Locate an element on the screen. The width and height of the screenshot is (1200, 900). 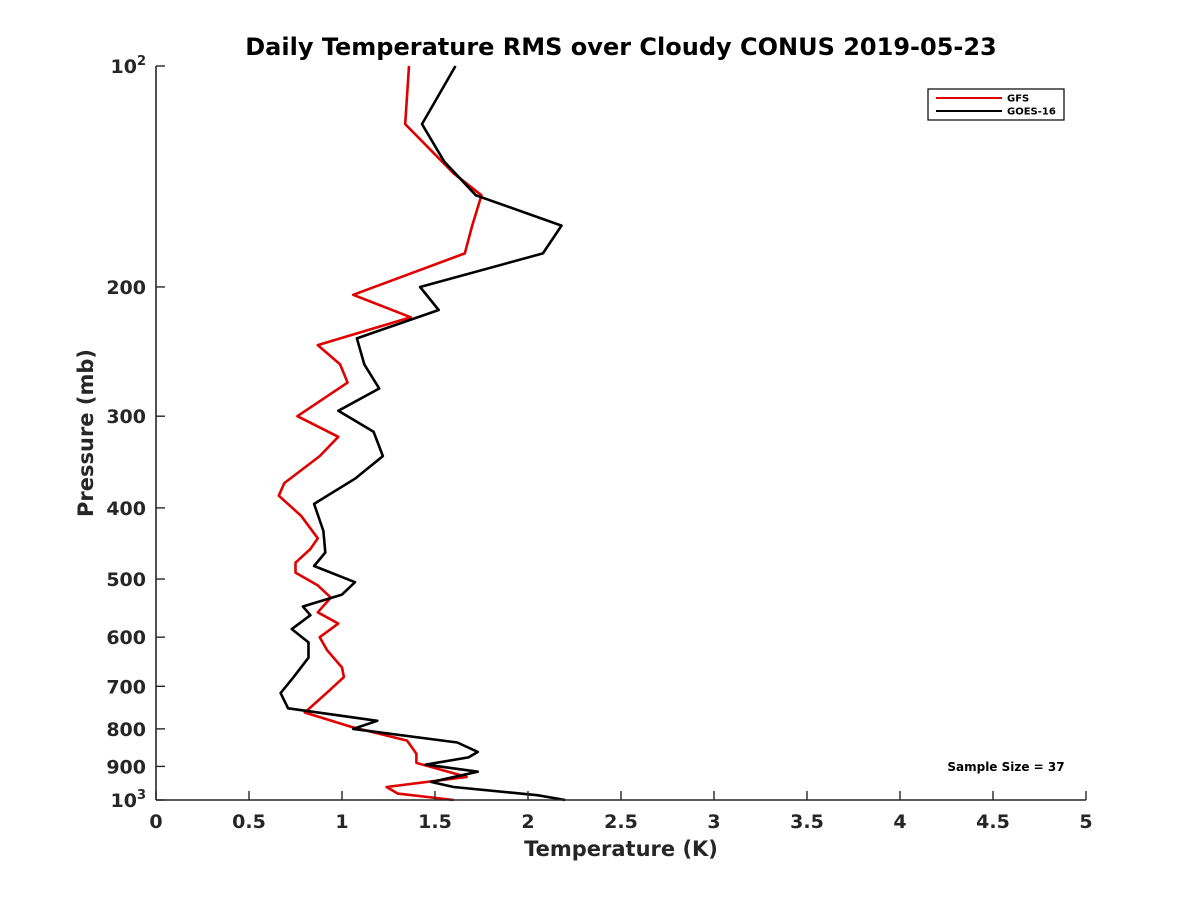
x-tick-label: 2 is located at coordinates (527, 822).